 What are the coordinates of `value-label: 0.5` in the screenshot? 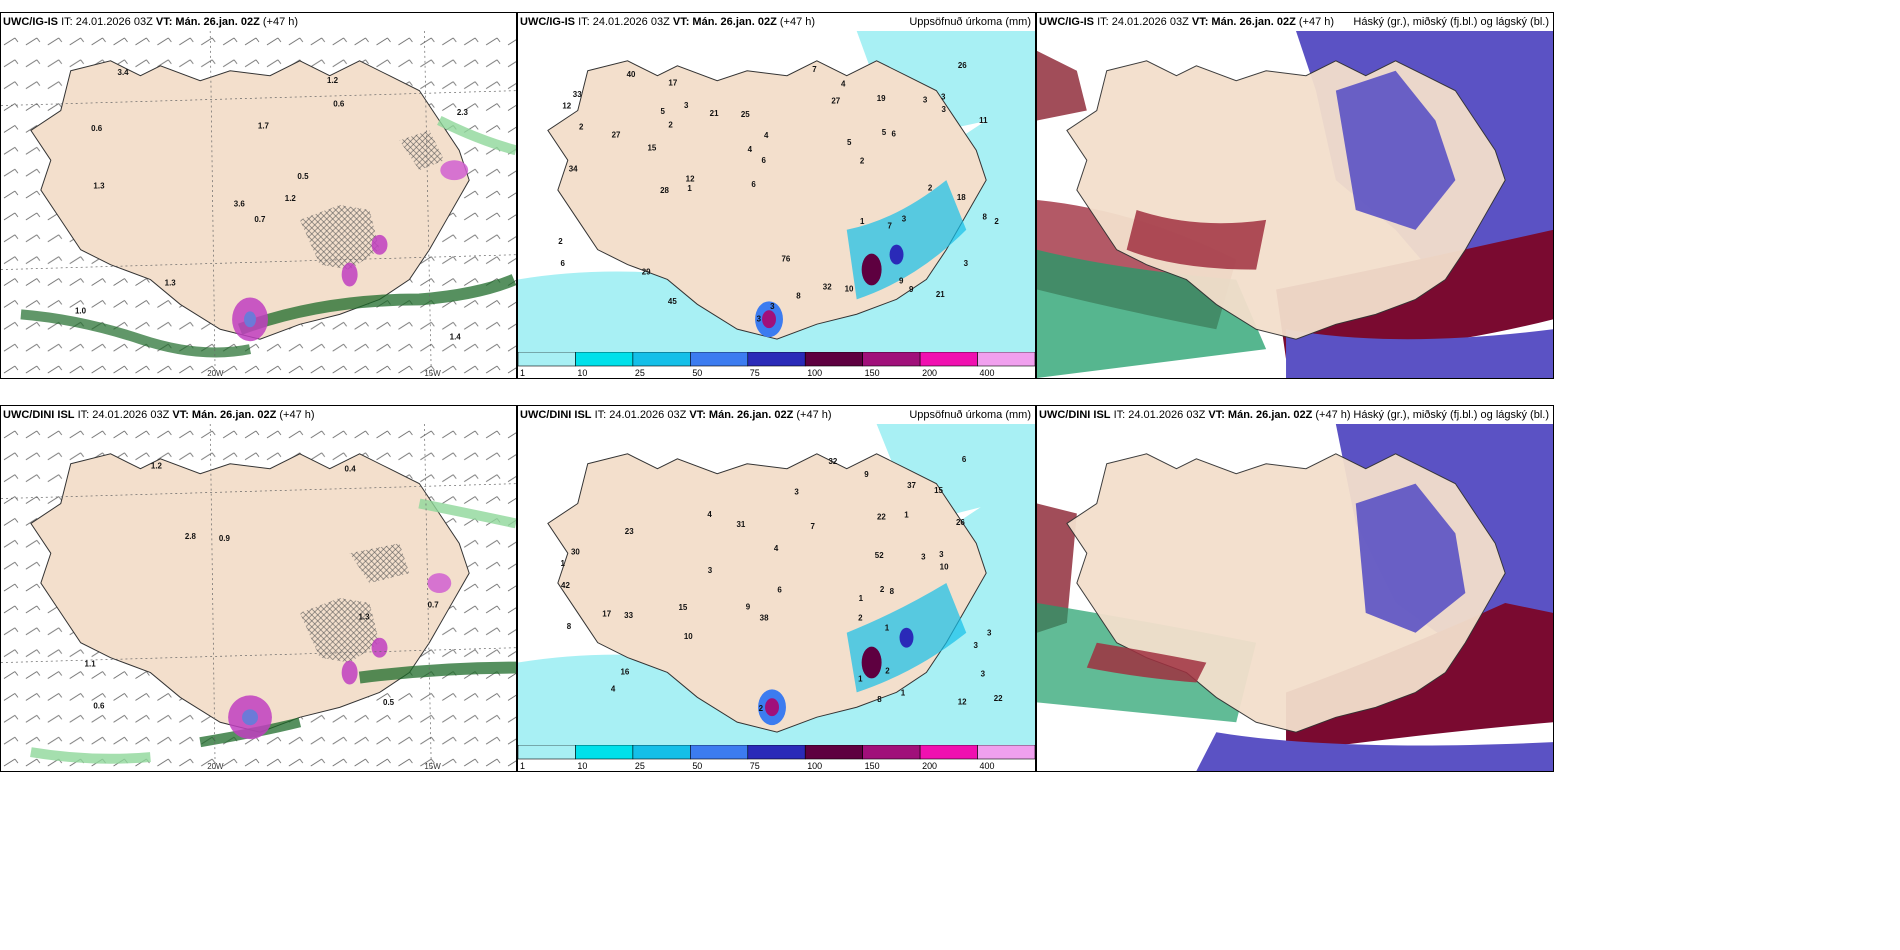 It's located at (389, 702).